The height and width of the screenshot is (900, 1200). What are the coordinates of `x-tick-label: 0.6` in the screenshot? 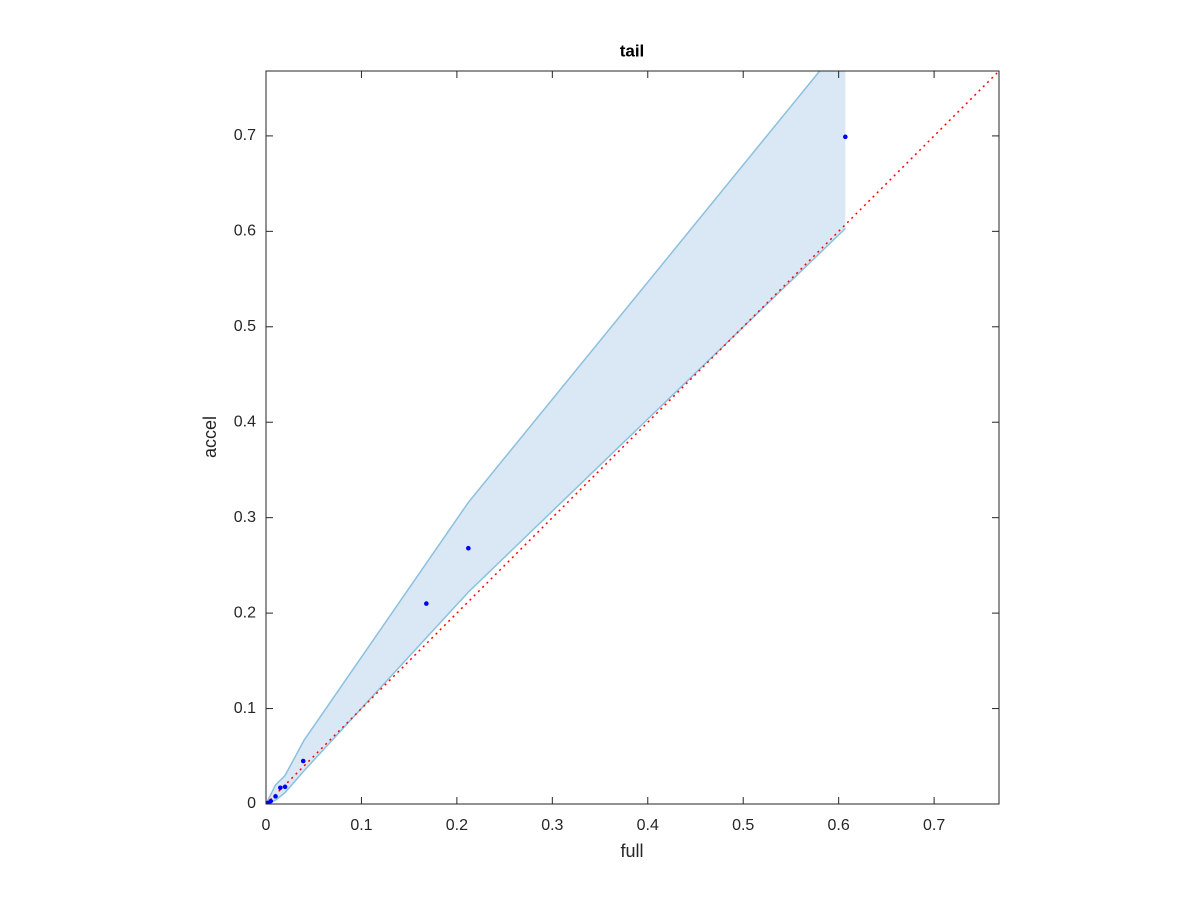 It's located at (839, 825).